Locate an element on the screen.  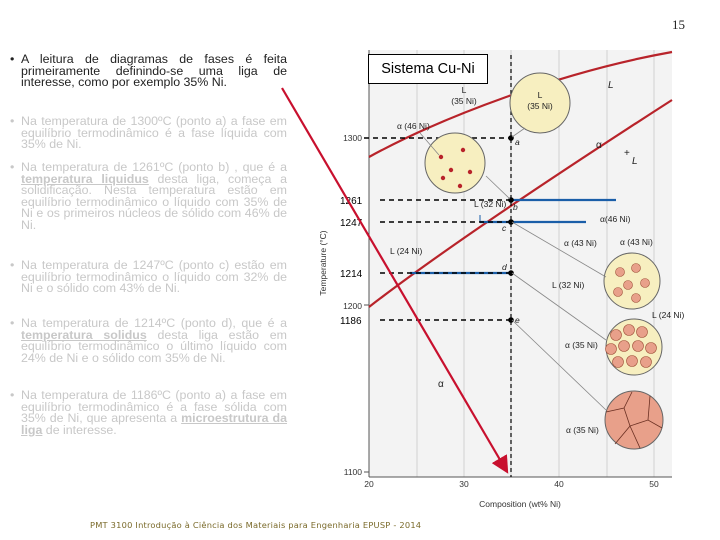
temp-label-1186: 1186 is located at coordinates (351, 321).